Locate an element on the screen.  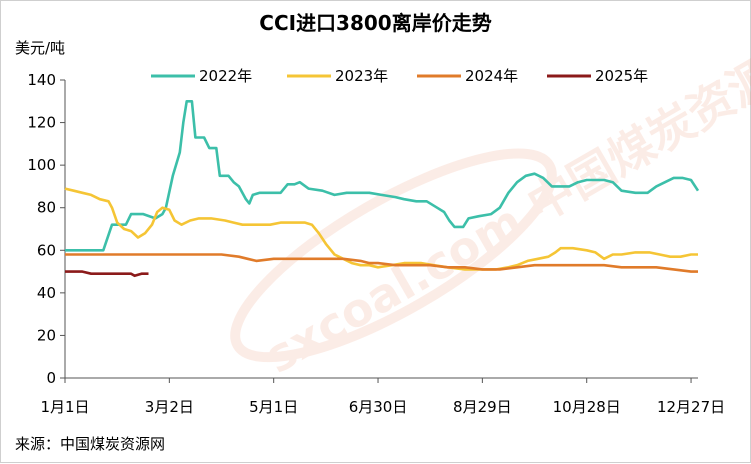
y-tick-label: 0 is located at coordinates (51, 378).